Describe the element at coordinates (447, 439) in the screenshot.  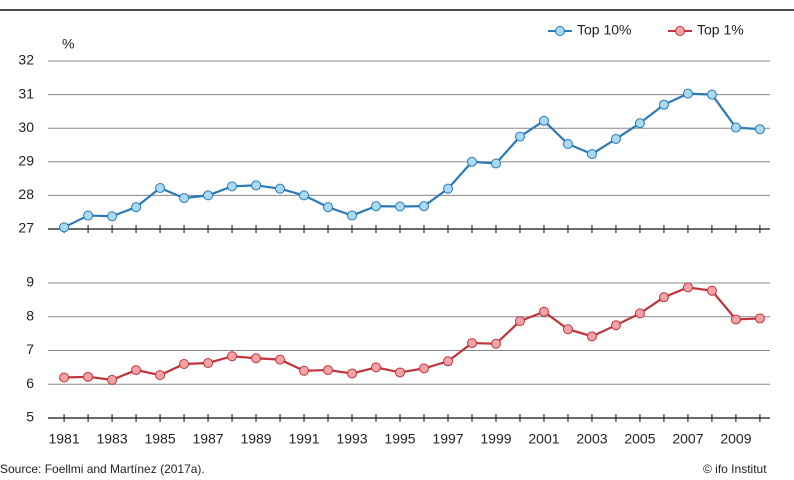
I see `x-tick-label: 1997` at that location.